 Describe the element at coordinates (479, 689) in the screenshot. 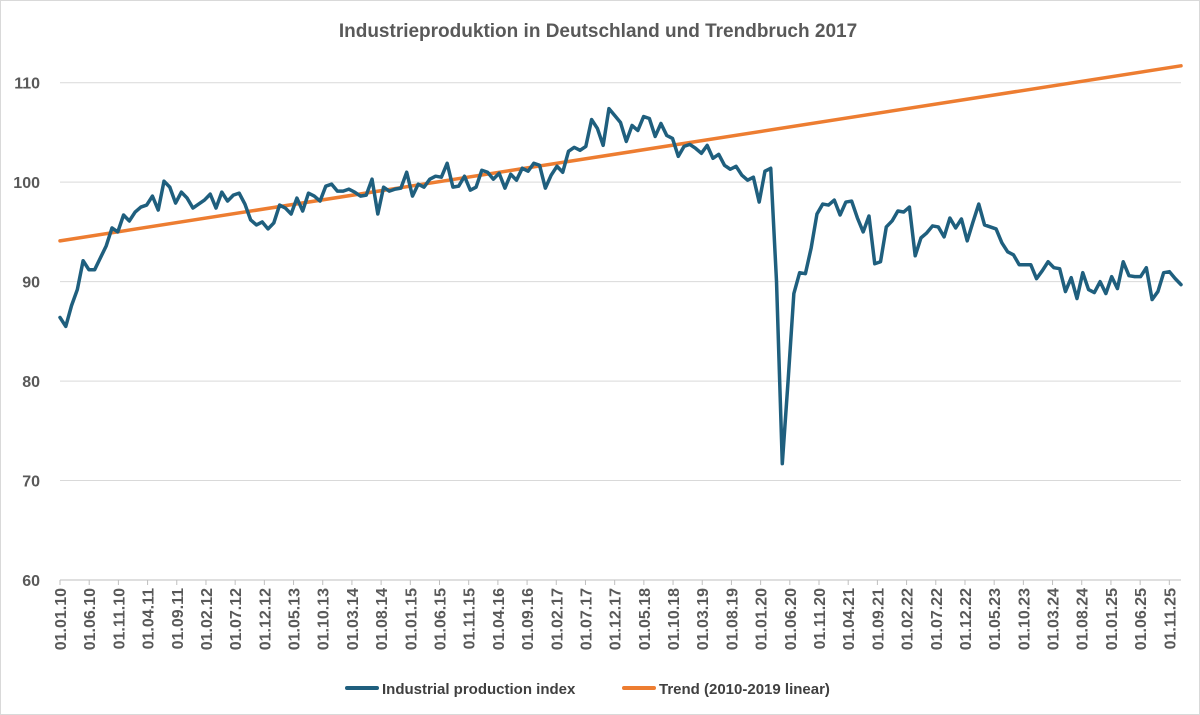

I see `legend-label-industrial-production: Industrial production index` at that location.